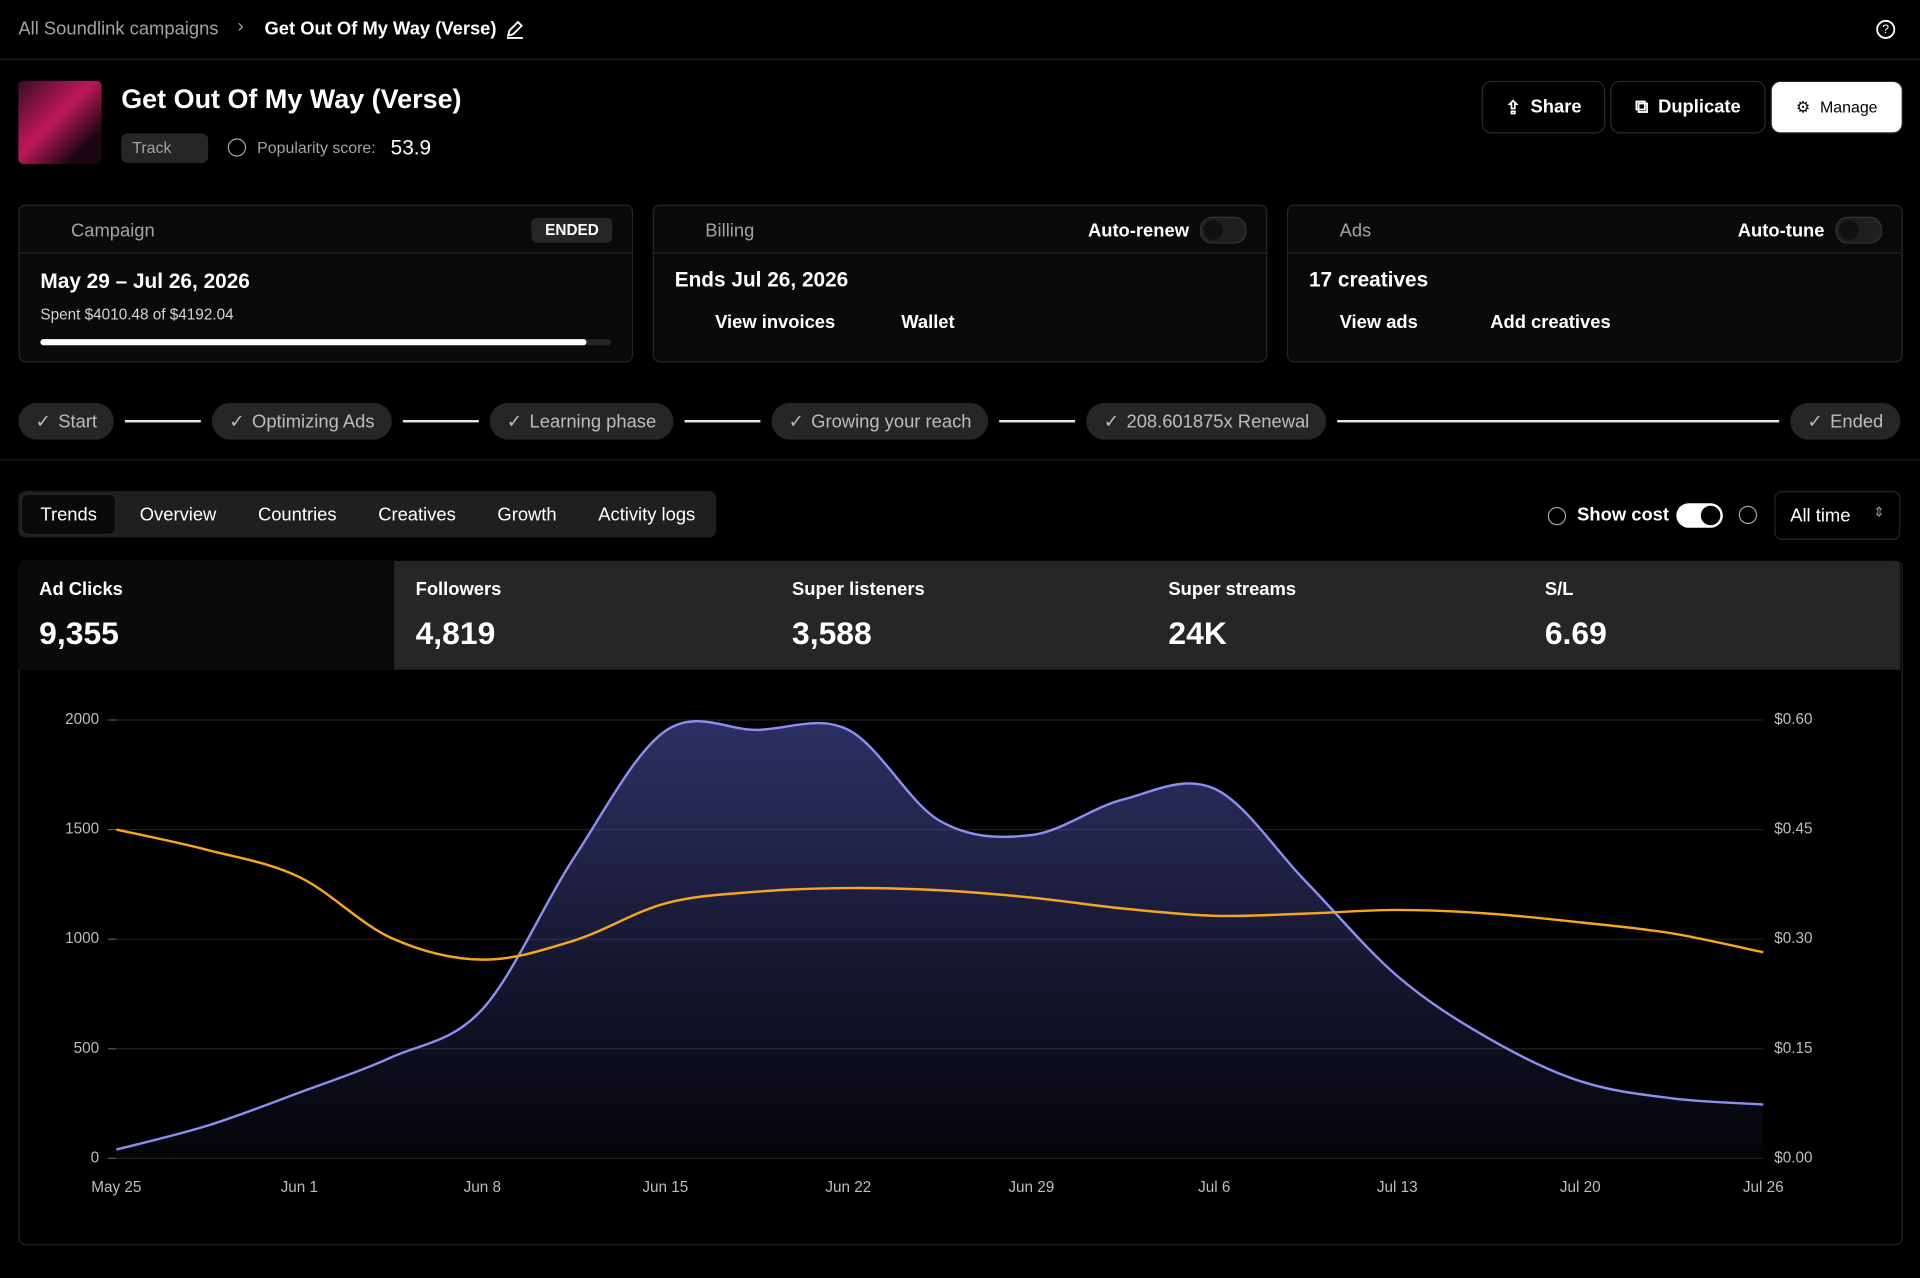 Image resolution: width=1920 pixels, height=1278 pixels. What do you see at coordinates (145, 281) in the screenshot?
I see `campaign-dates: May 29 – Jul 26, 2026` at bounding box center [145, 281].